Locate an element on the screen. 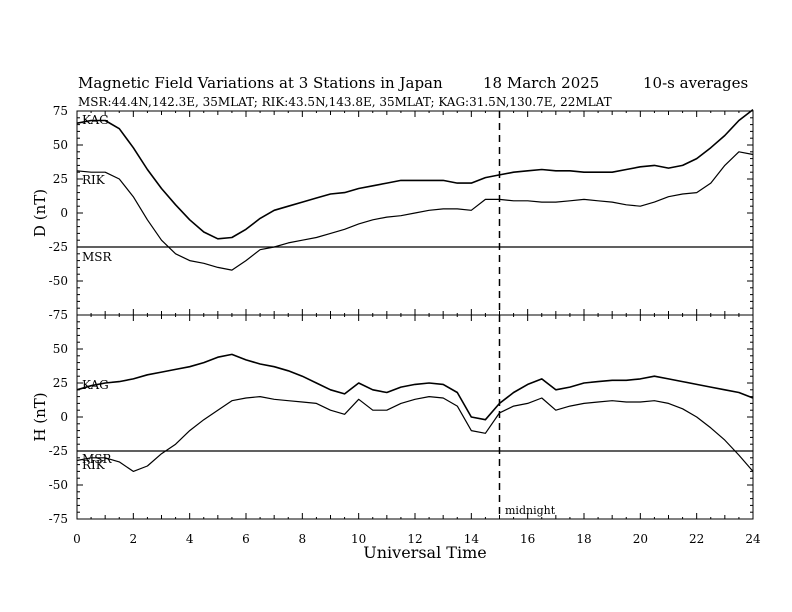 The image size is (792, 612). xtick-label: 16 is located at coordinates (527, 539).